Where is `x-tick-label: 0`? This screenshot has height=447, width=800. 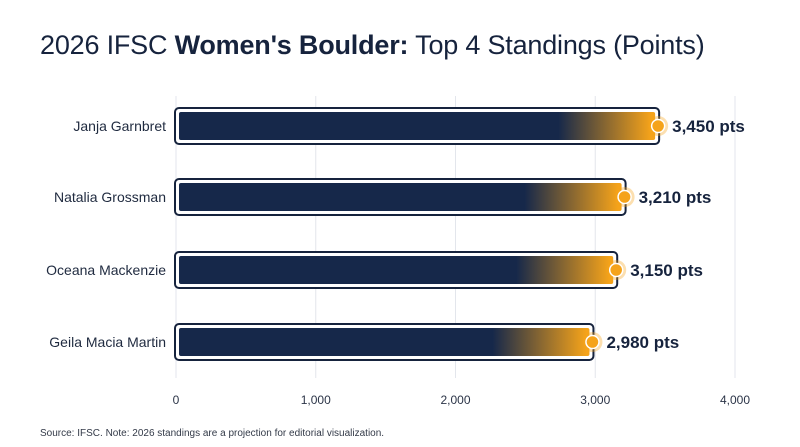
x-tick-label: 0 is located at coordinates (176, 400).